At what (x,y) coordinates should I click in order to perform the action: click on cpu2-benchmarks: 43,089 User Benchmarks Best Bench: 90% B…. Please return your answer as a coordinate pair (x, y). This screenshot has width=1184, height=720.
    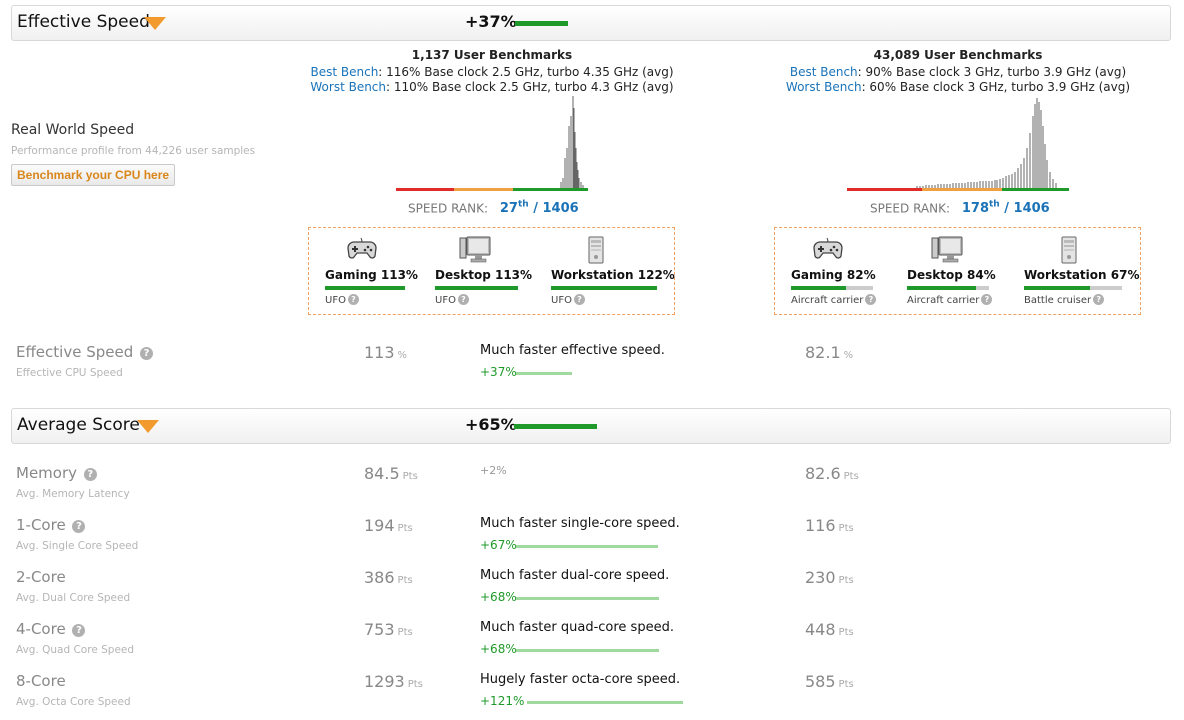
    Looking at the image, I should click on (958, 71).